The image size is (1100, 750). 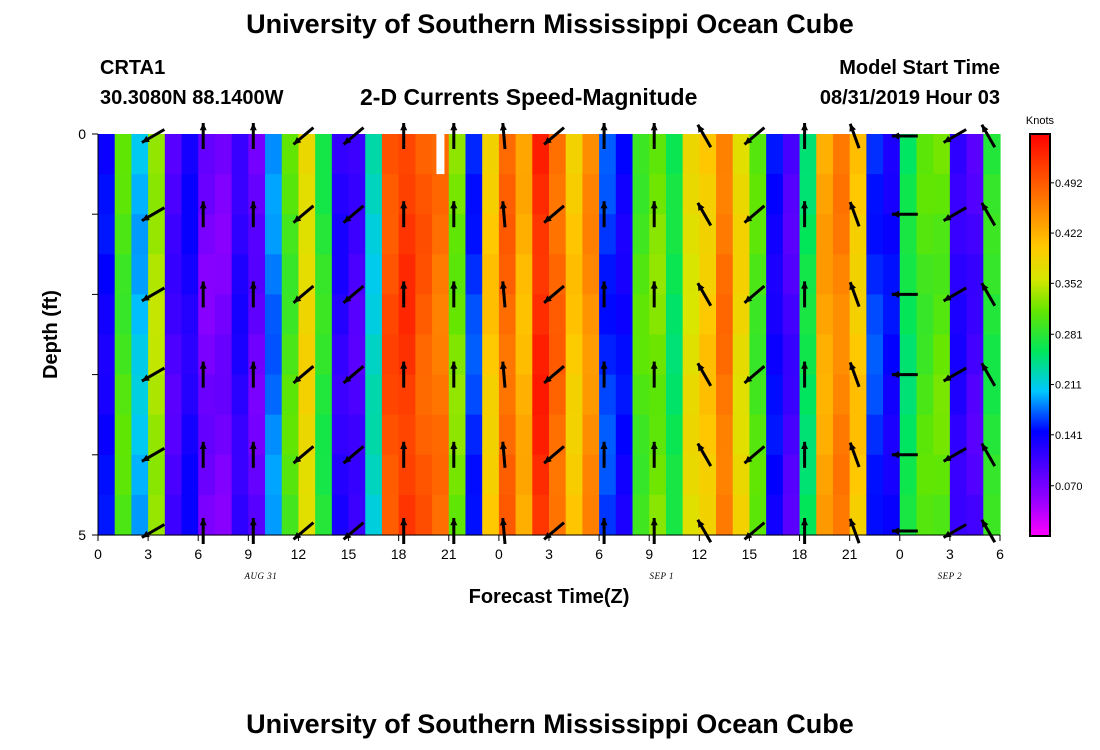 I want to click on x-tick-label: 0, so click(x=98, y=554).